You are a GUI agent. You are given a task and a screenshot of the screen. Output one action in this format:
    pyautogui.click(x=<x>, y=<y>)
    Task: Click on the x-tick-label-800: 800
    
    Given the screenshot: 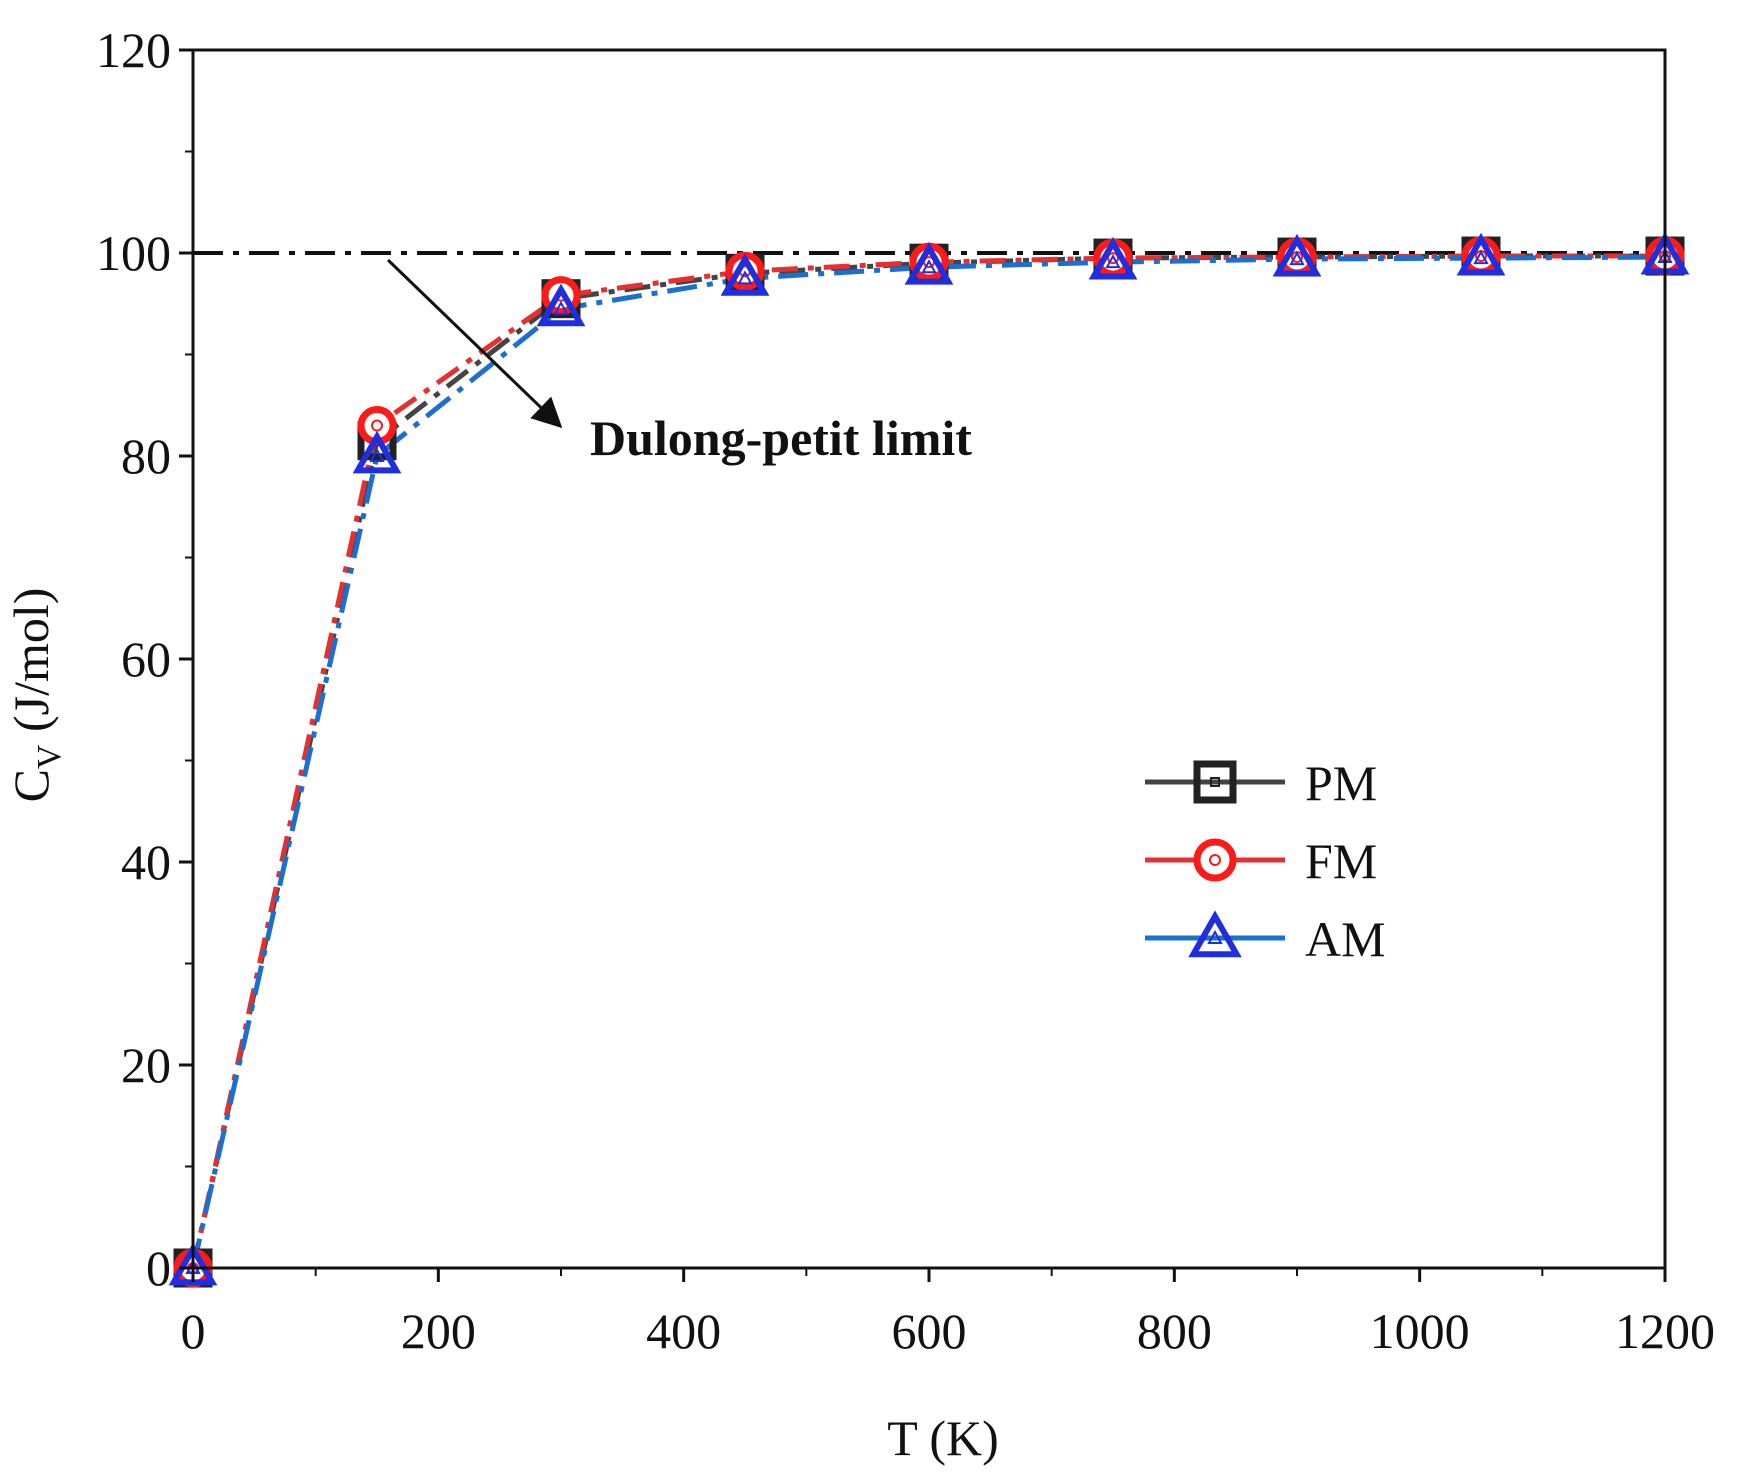 What is the action you would take?
    pyautogui.click(x=1174, y=1331)
    